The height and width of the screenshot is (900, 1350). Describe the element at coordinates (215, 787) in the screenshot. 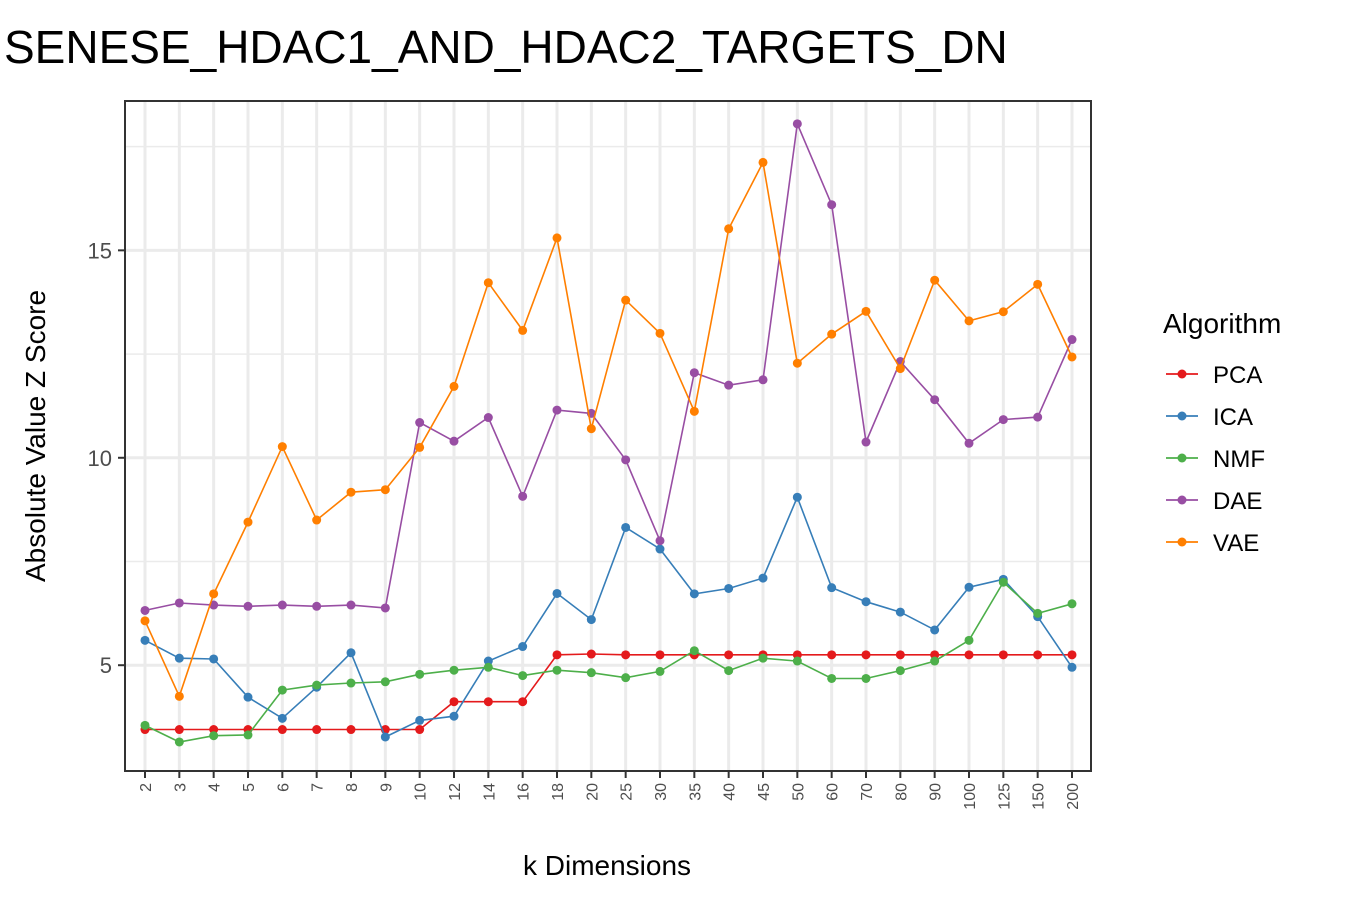

I see `x-tick-label: 4` at that location.